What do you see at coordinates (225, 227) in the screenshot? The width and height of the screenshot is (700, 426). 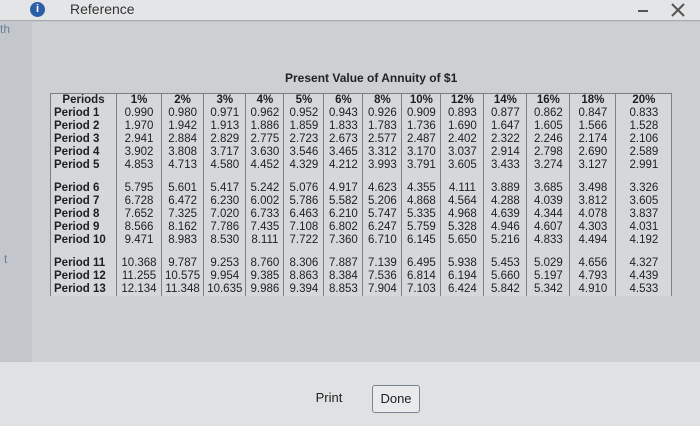 I see `table-cell: 7.786` at bounding box center [225, 227].